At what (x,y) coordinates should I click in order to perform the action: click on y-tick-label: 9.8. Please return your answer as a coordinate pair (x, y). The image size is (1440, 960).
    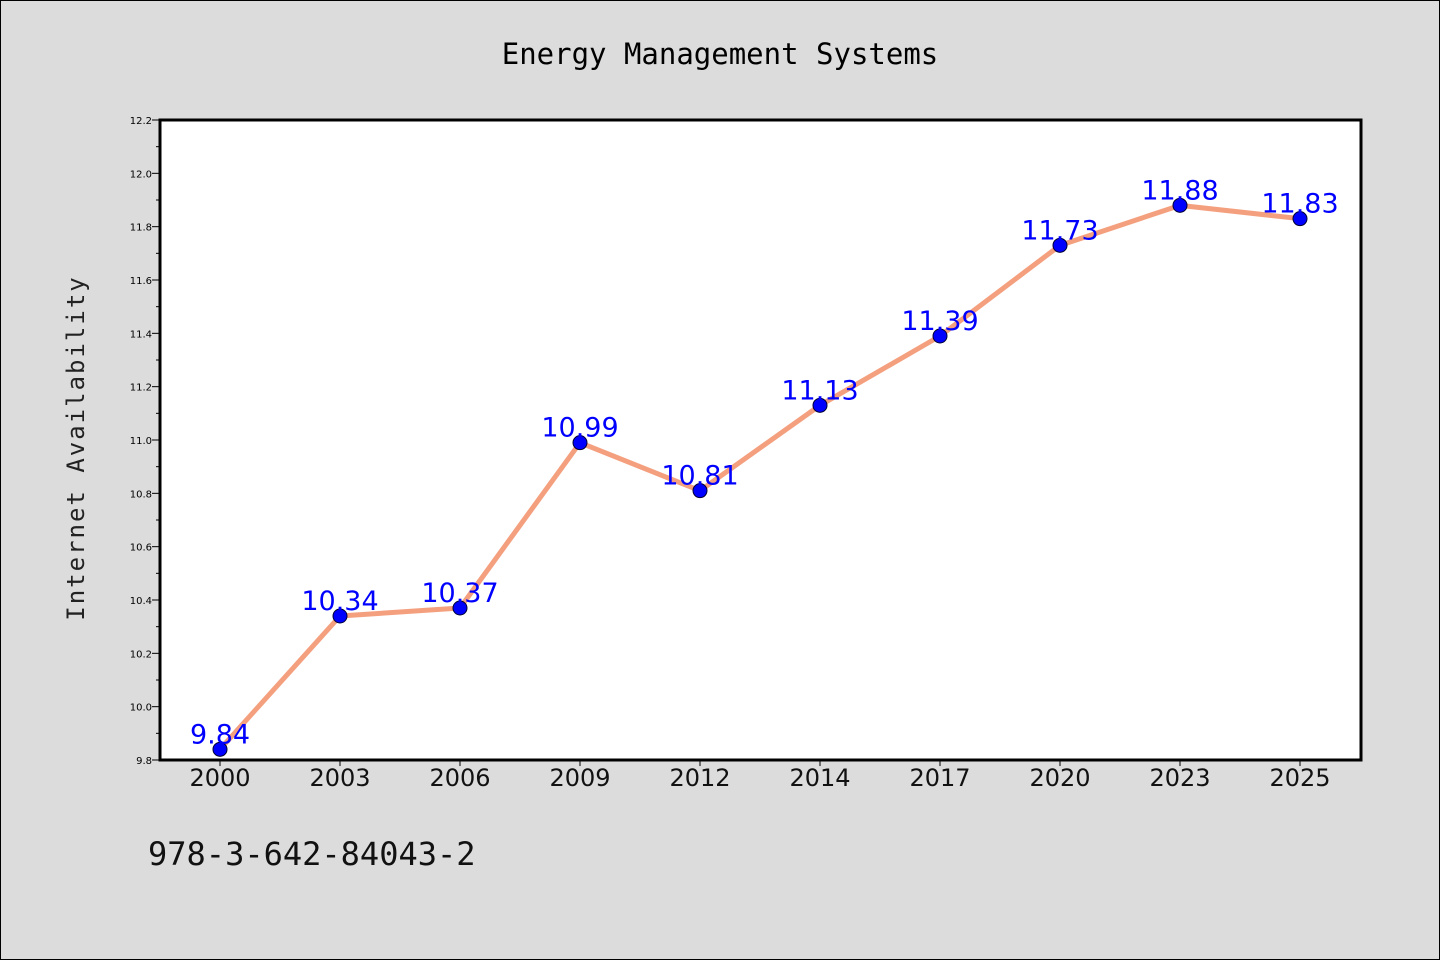
    Looking at the image, I should click on (144, 761).